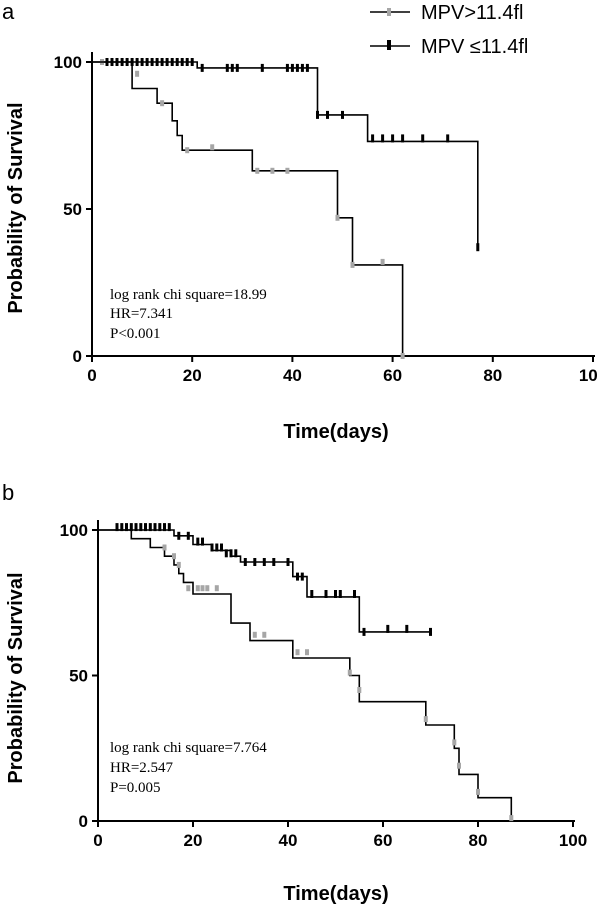 The width and height of the screenshot is (597, 907). Describe the element at coordinates (142, 768) in the screenshot. I see `annotation-b-hr: HR=2.547` at that location.